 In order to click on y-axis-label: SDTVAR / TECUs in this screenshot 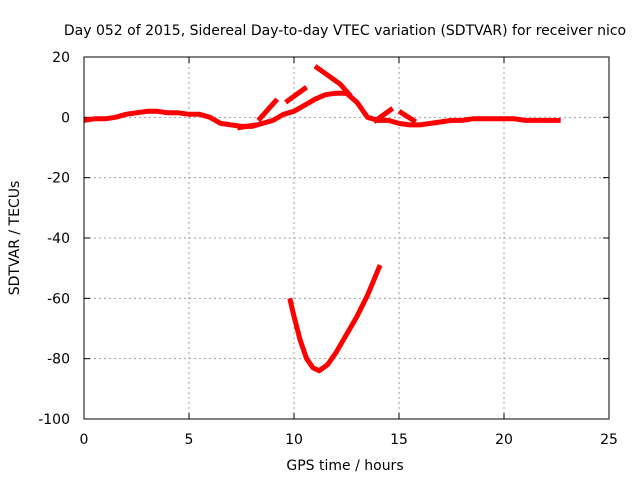, I will do `click(15, 238)`.